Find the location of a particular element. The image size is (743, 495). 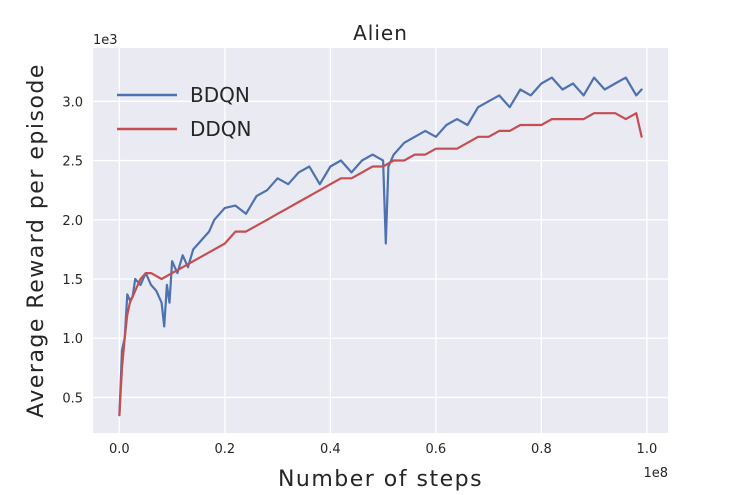

x-axis-offset-label: 1e8 is located at coordinates (655, 473).